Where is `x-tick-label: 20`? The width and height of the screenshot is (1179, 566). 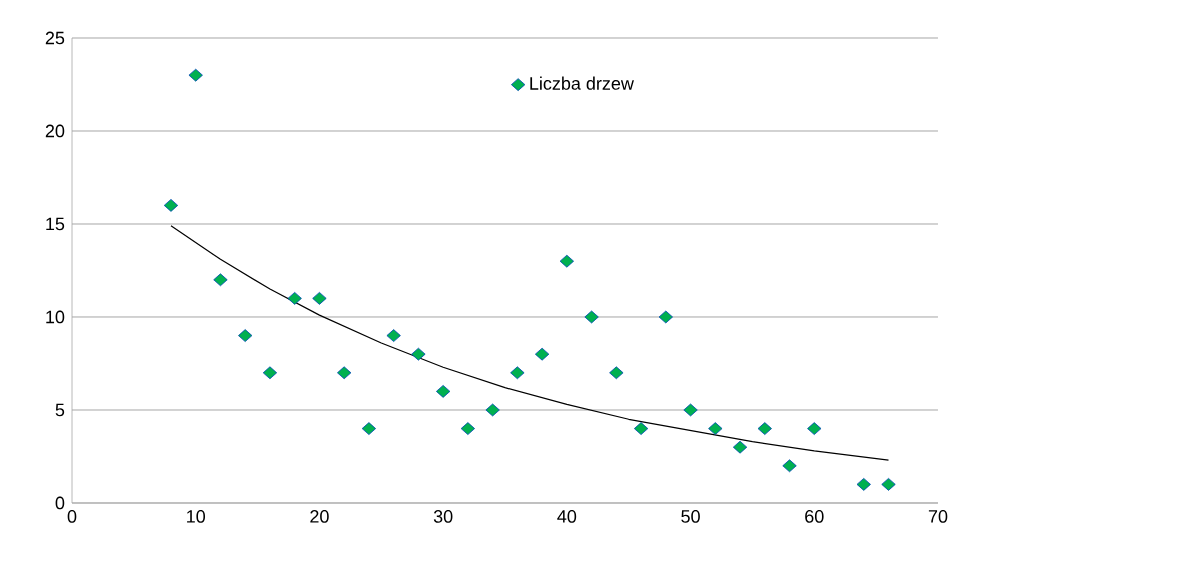 x-tick-label: 20 is located at coordinates (319, 516).